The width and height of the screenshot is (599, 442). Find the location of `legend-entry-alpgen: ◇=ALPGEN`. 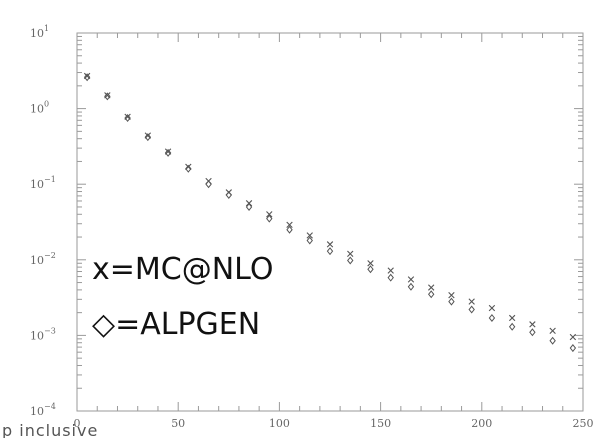

legend-entry-alpgen: ◇=ALPGEN is located at coordinates (176, 324).